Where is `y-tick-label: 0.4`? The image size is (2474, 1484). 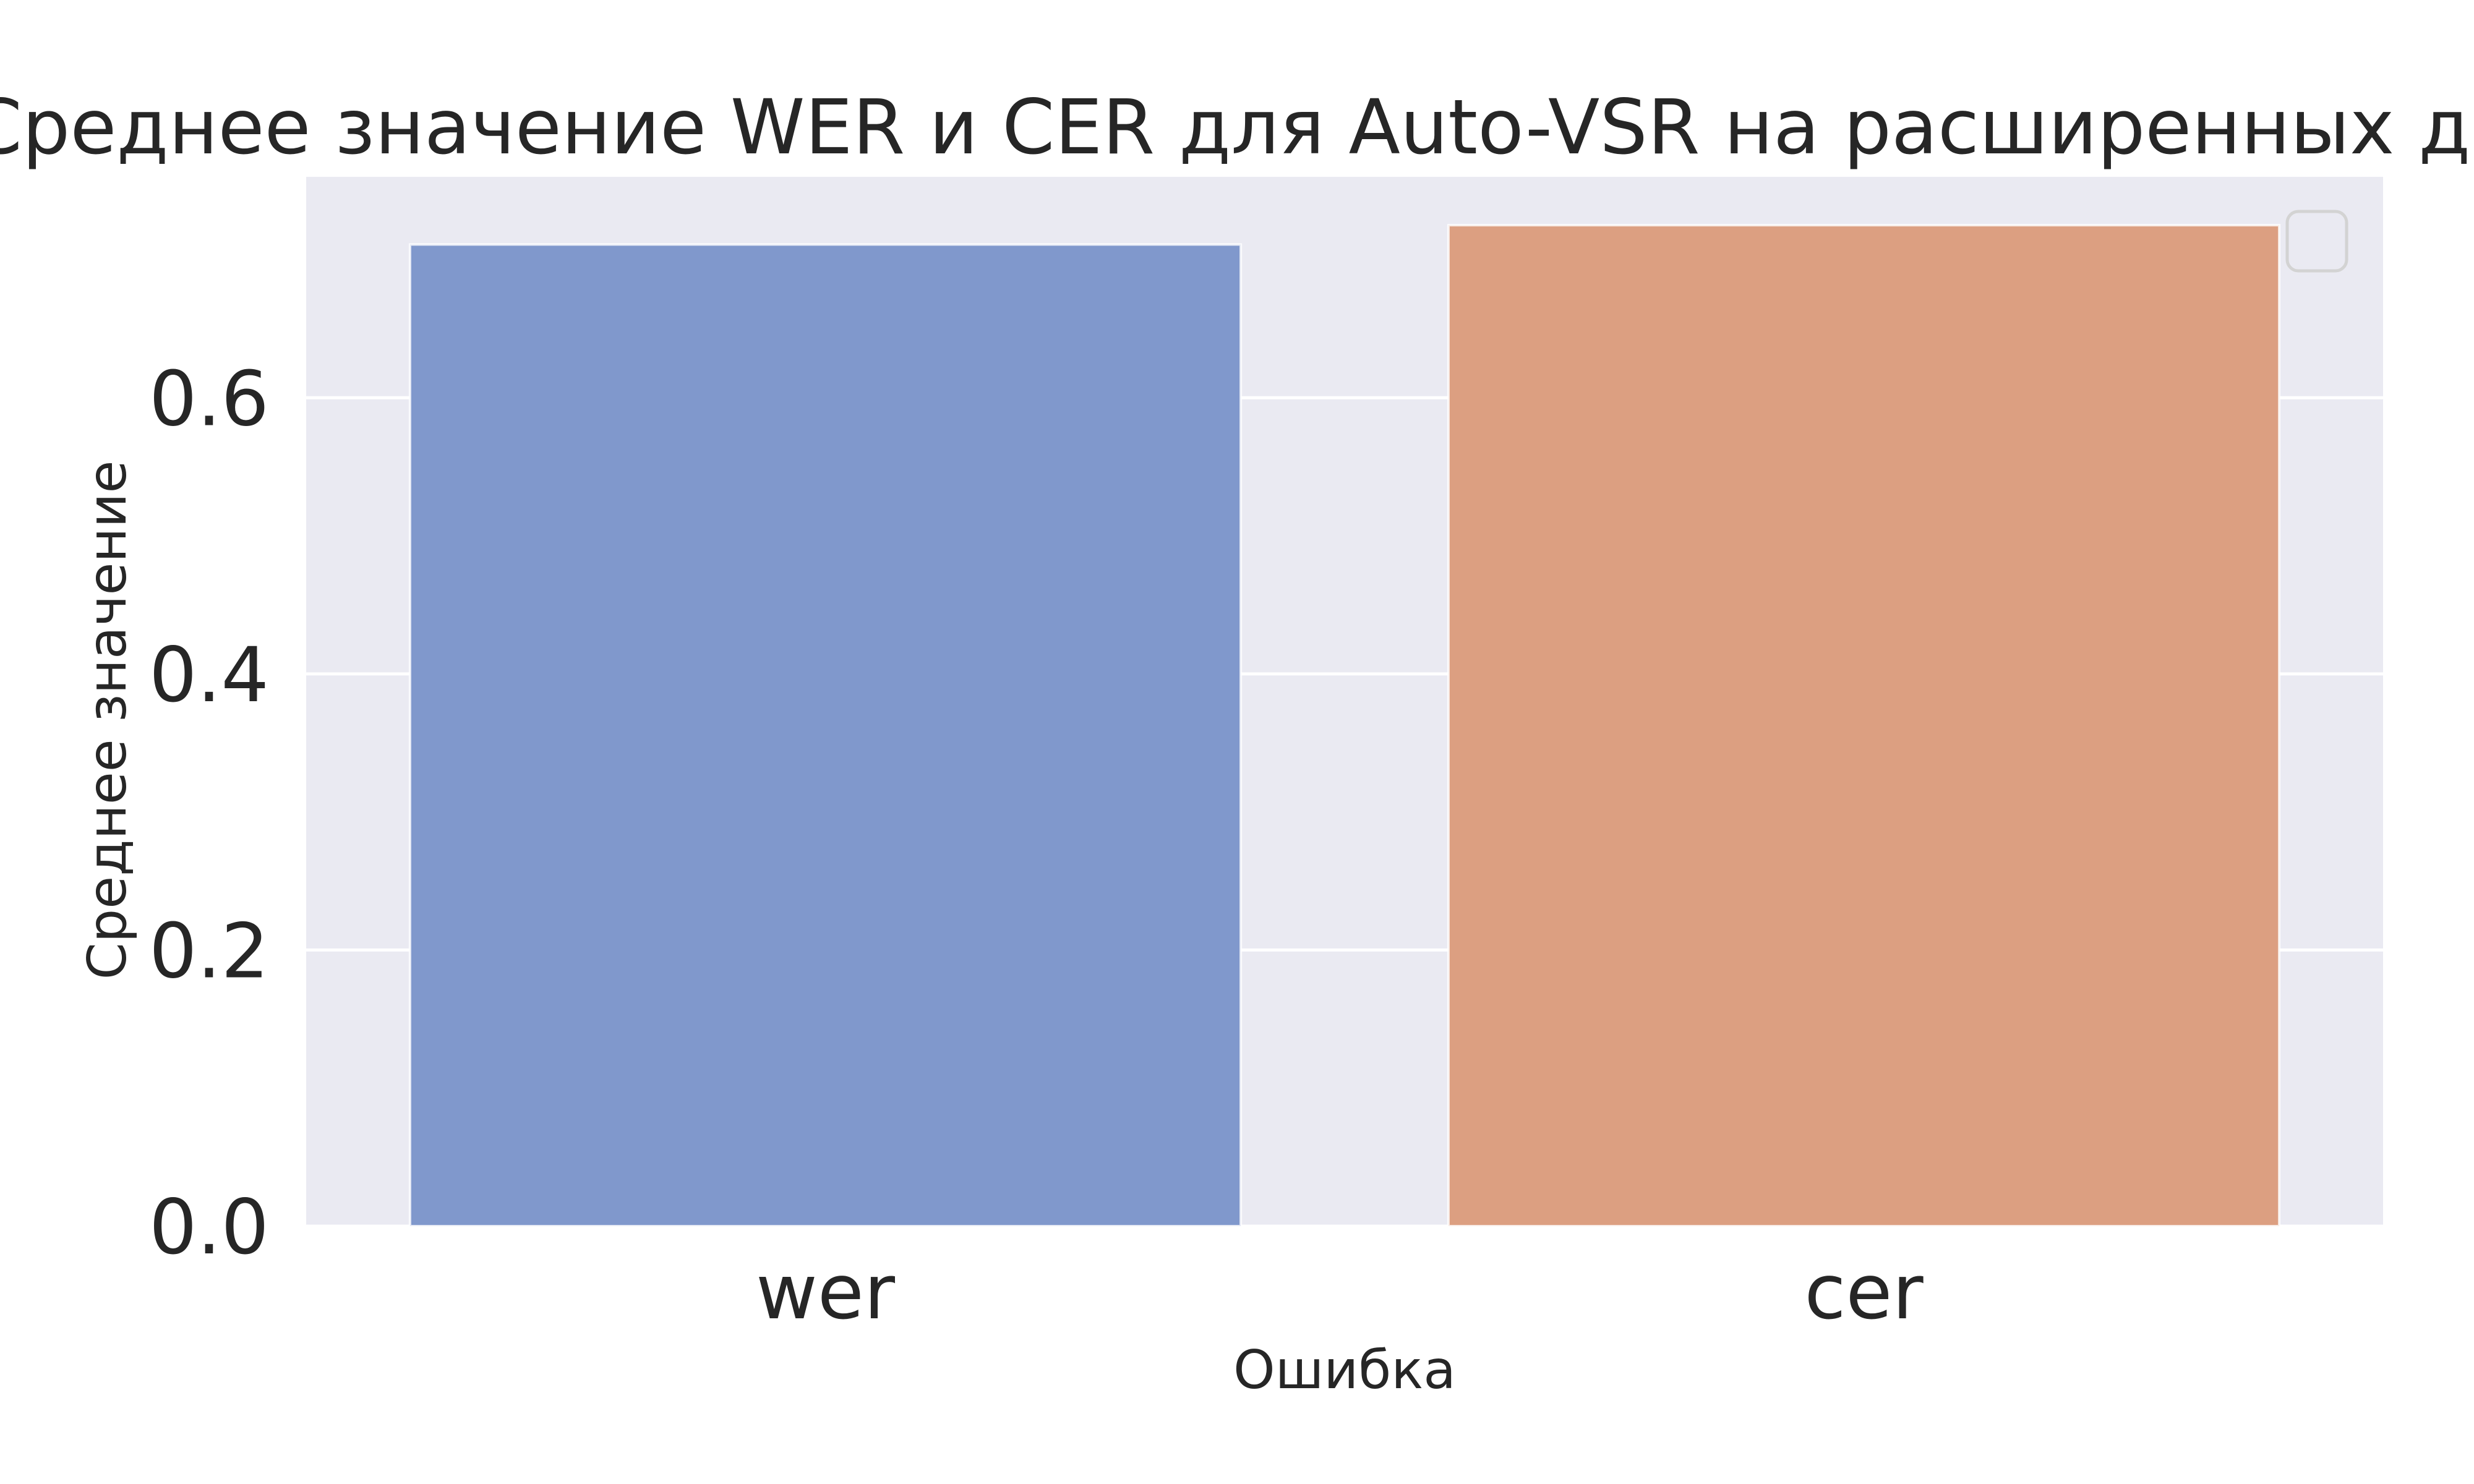
y-tick-label: 0.4 is located at coordinates (209, 675).